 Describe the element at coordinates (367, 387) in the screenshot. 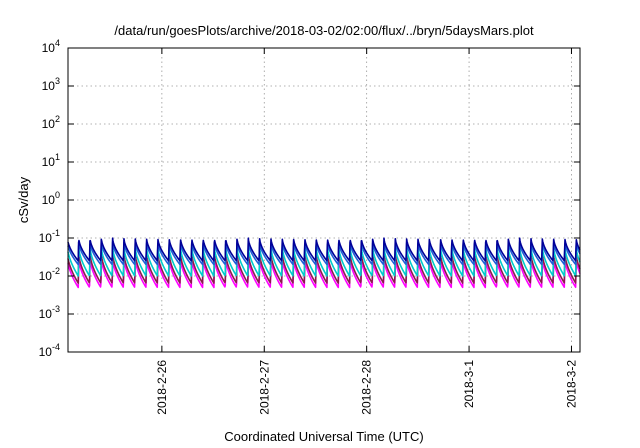

I see `x-tick-label: 2018-2-28` at that location.